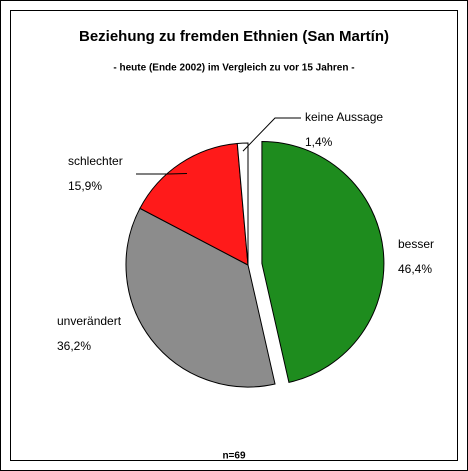 The image size is (468, 471). What do you see at coordinates (416, 244) in the screenshot?
I see `slice-label: besser` at bounding box center [416, 244].